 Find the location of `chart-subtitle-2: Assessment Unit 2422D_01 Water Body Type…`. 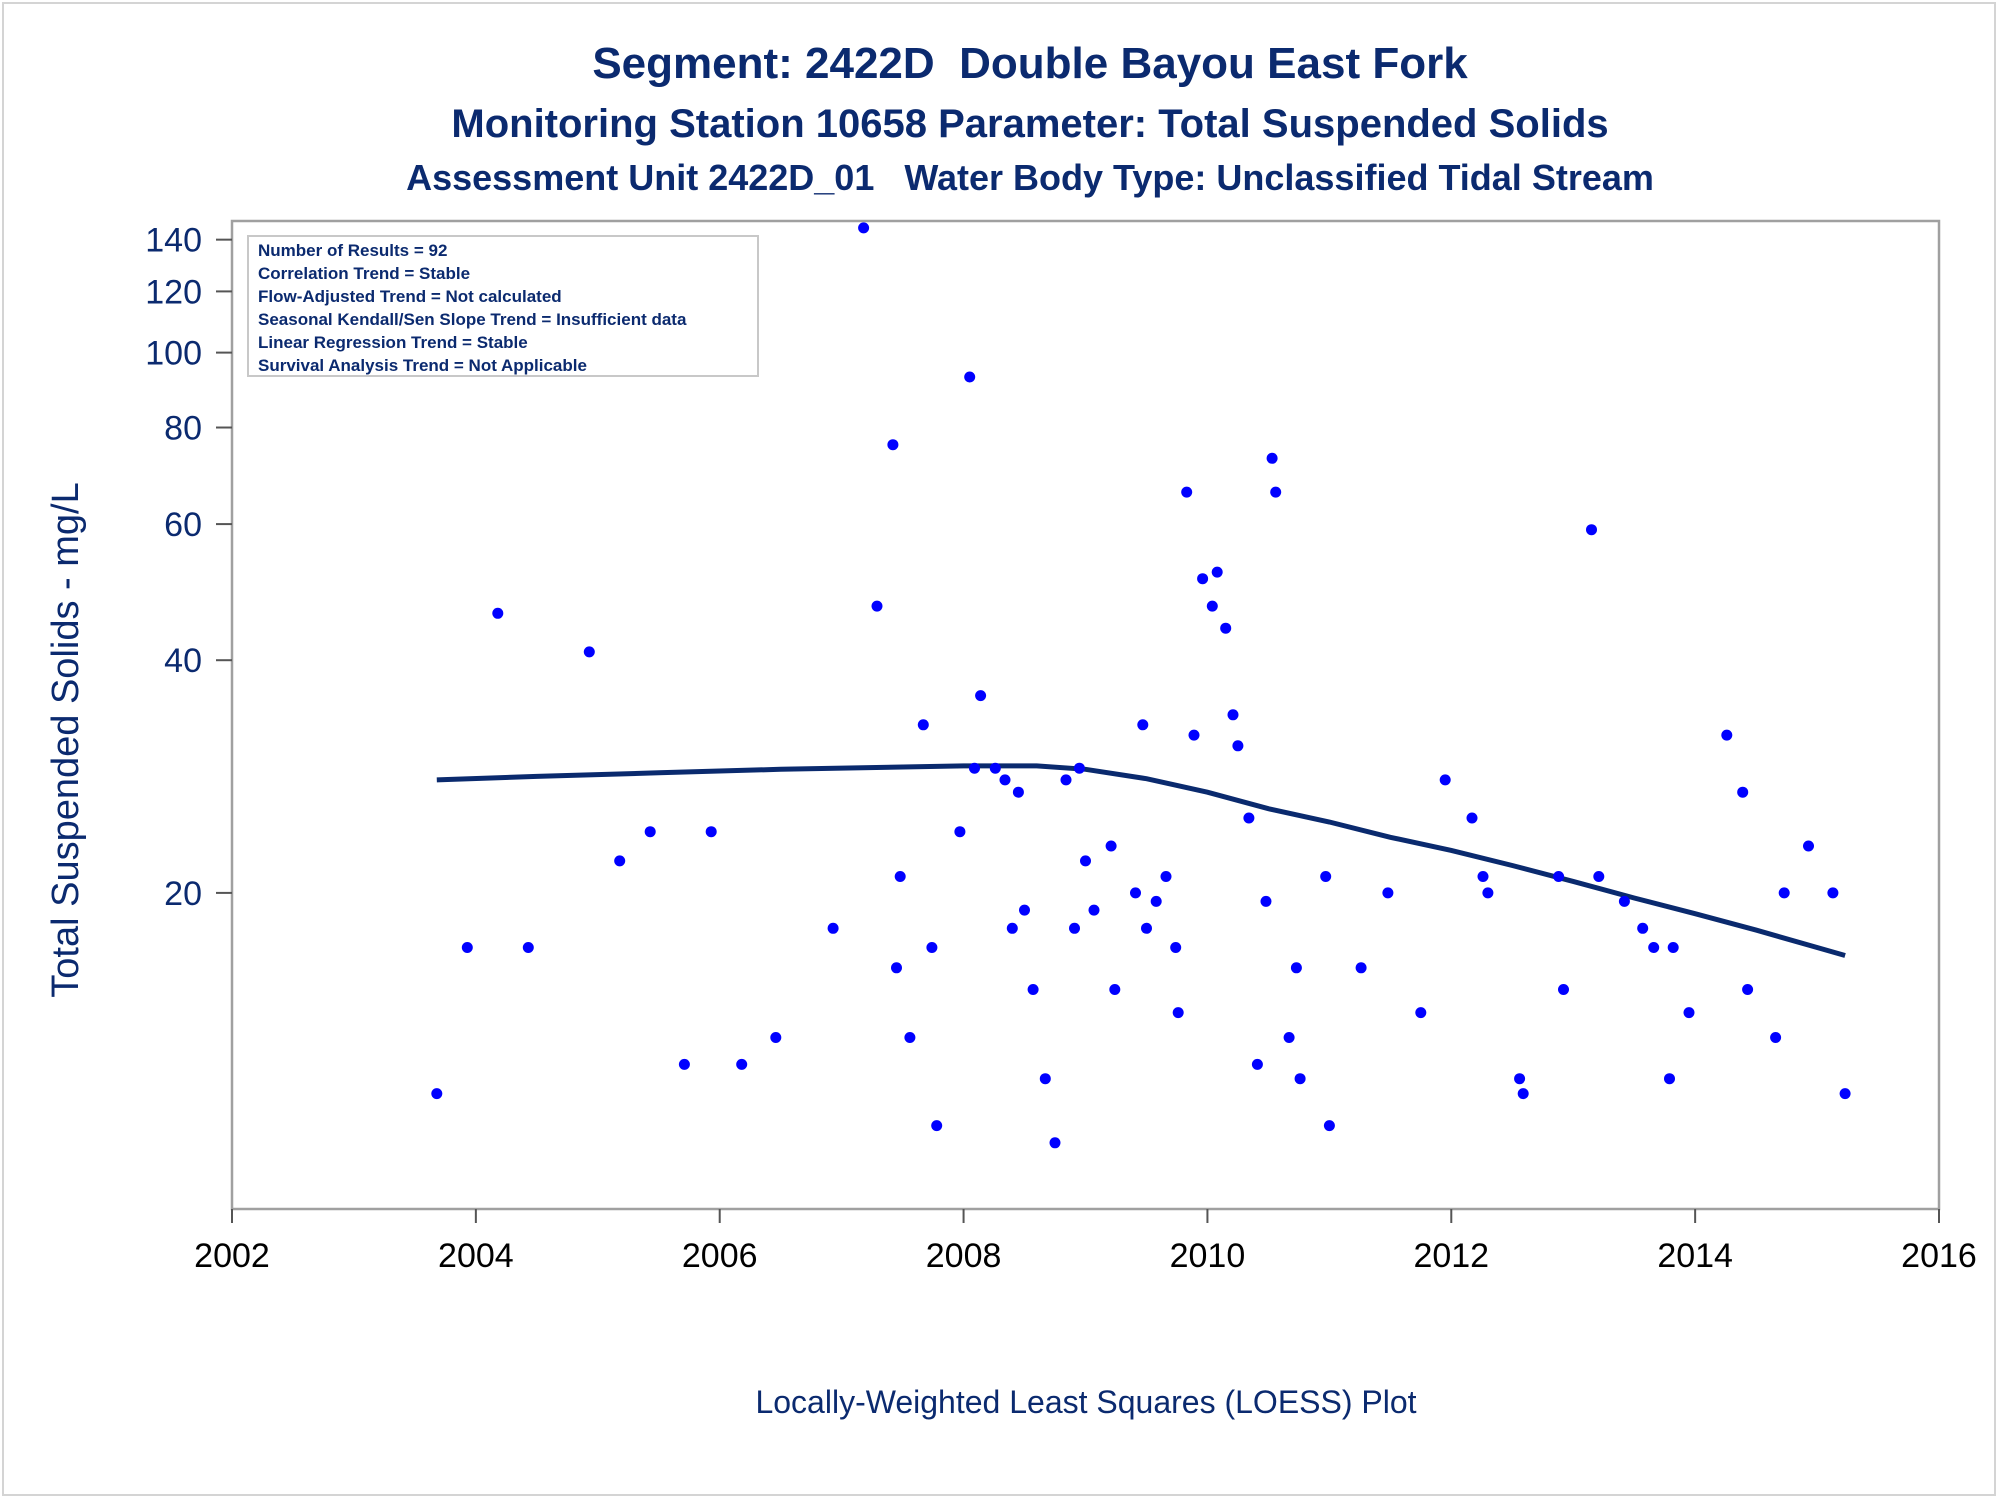

chart-subtitle-2: Assessment Unit 2422D_01 Water Body Type… is located at coordinates (1030, 177).